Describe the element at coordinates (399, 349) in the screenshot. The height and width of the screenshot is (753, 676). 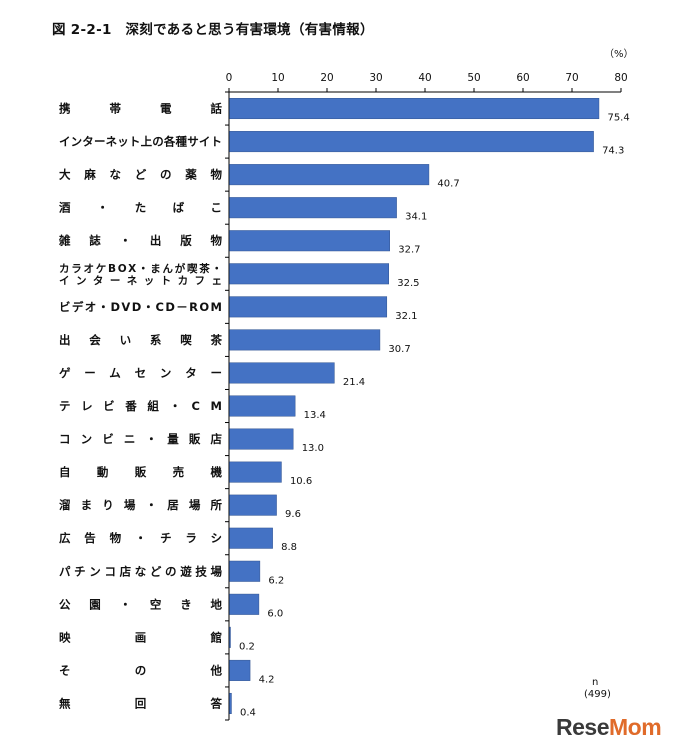
I see `value-label-7: 30.7` at that location.